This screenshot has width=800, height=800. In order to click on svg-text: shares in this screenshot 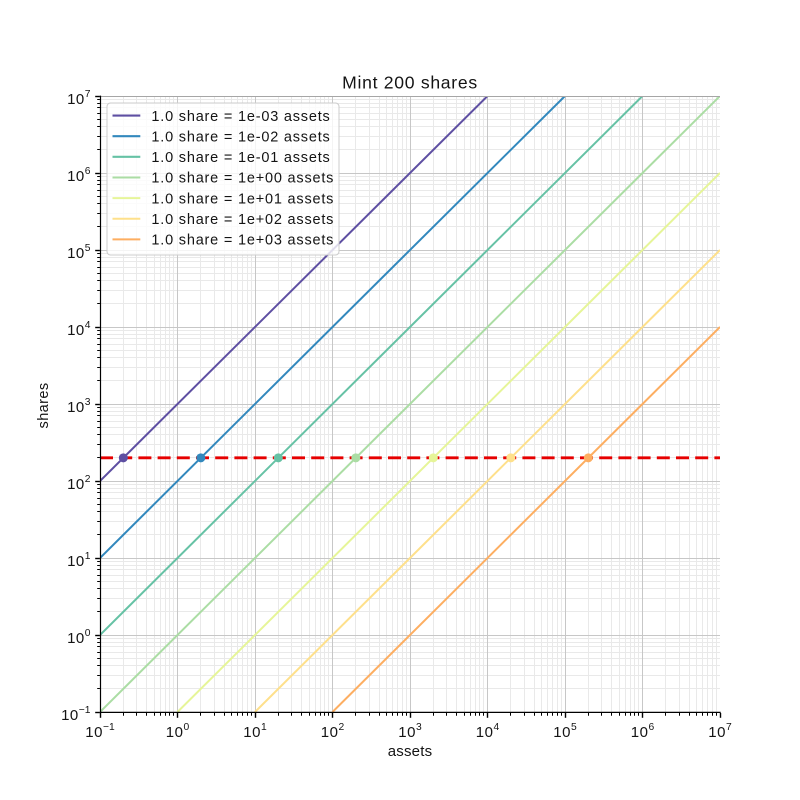, I will do `click(44, 406)`.